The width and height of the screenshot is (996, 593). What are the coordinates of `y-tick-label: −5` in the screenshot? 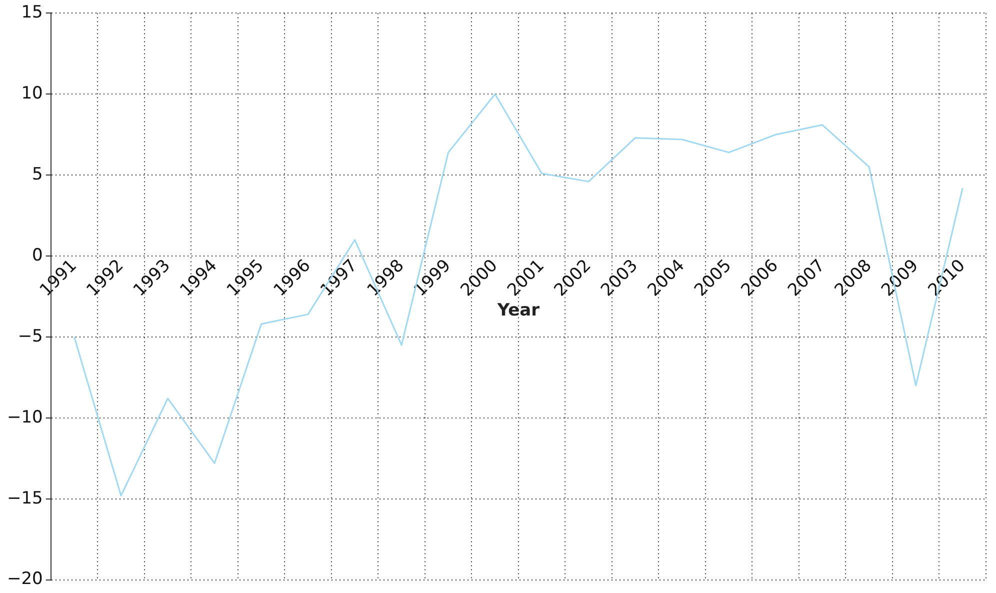 It's located at (30, 336).